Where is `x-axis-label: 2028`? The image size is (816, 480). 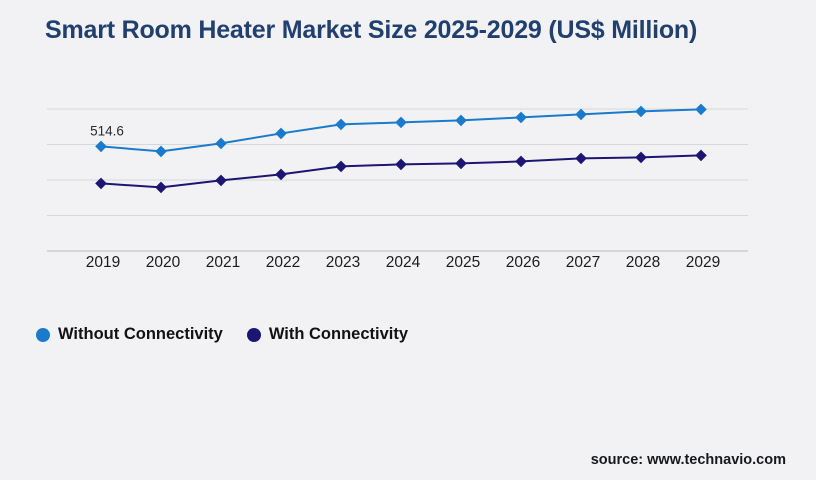 x-axis-label: 2028 is located at coordinates (643, 262).